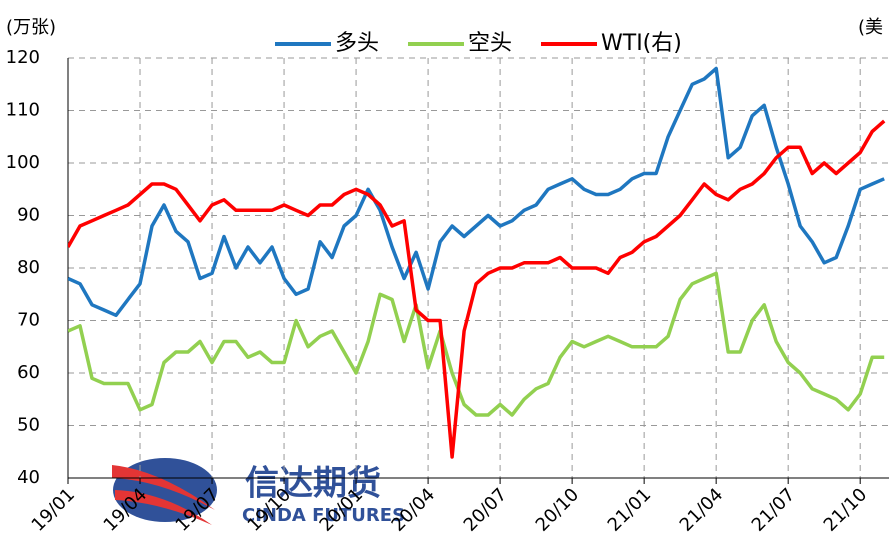  I want to click on y-tick-label: 110, so click(23, 110).